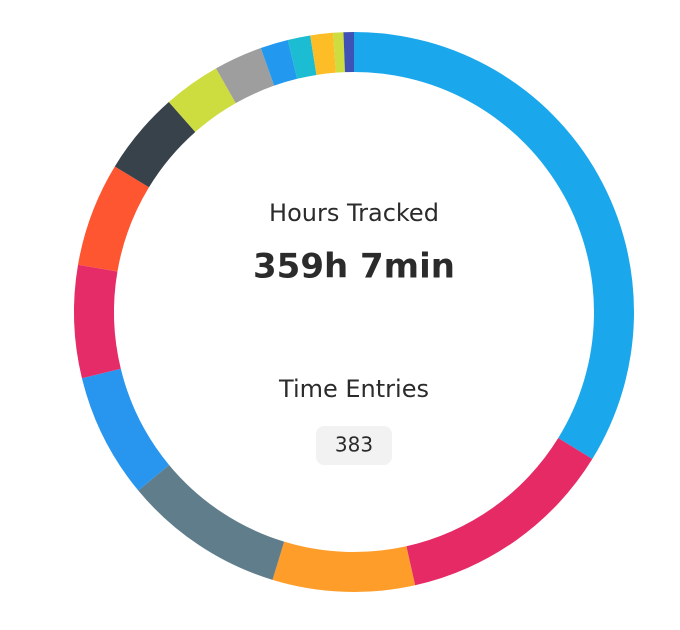  I want to click on center-value: 359h 7min, so click(354, 267).